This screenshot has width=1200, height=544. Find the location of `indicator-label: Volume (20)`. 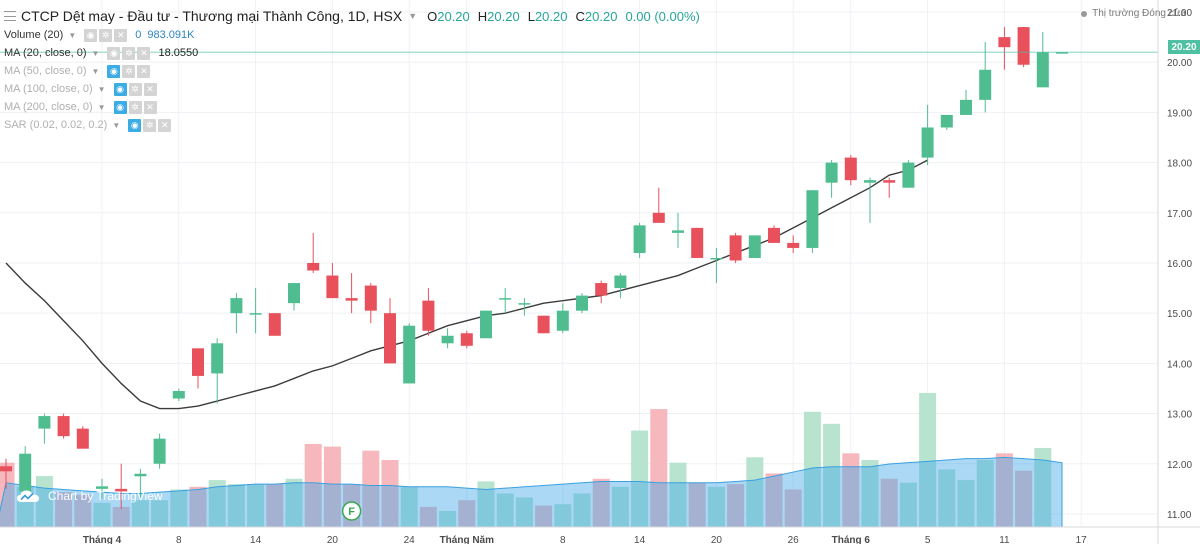

indicator-label: Volume (20) is located at coordinates (34, 35).